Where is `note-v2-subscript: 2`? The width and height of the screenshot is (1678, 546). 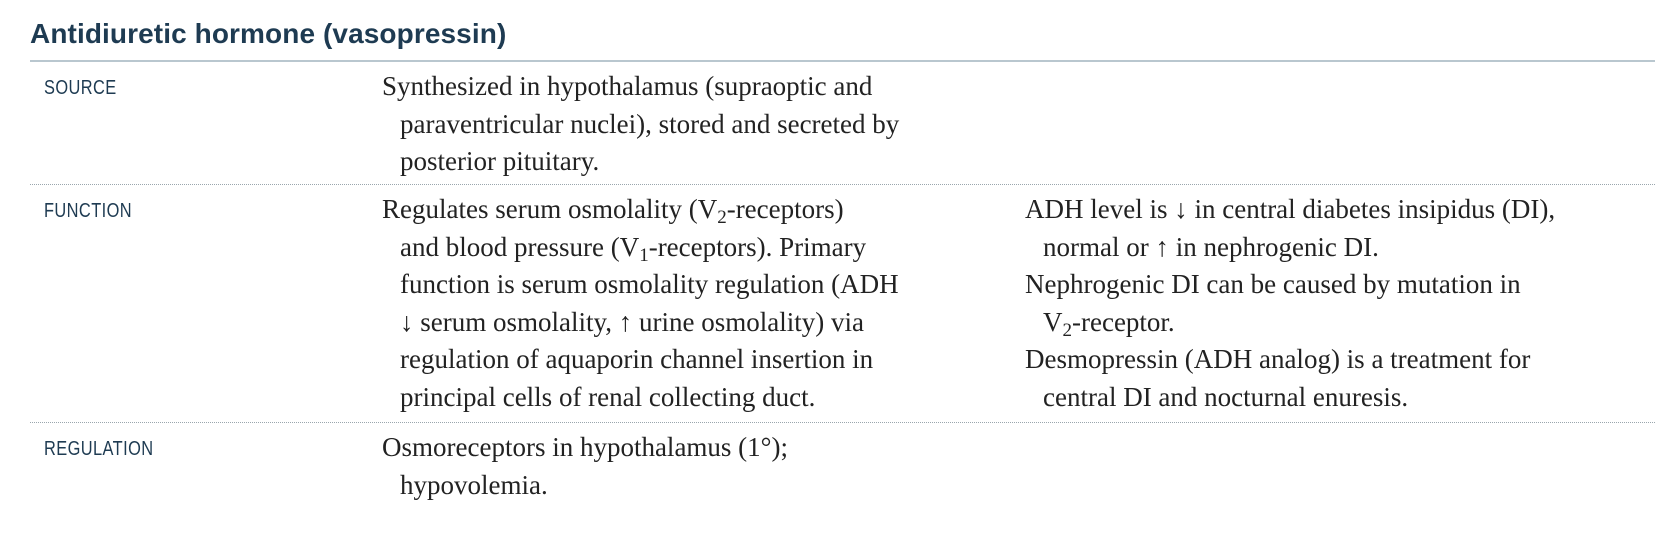
note-v2-subscript: 2 is located at coordinates (1067, 330).